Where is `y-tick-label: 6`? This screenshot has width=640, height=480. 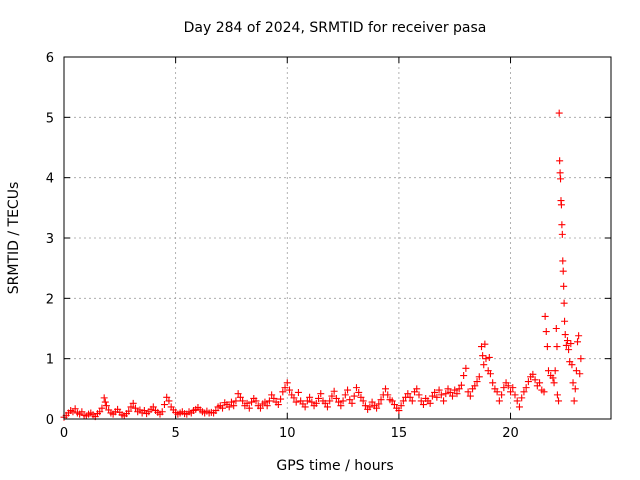
y-tick-label: 6 is located at coordinates (50, 58).